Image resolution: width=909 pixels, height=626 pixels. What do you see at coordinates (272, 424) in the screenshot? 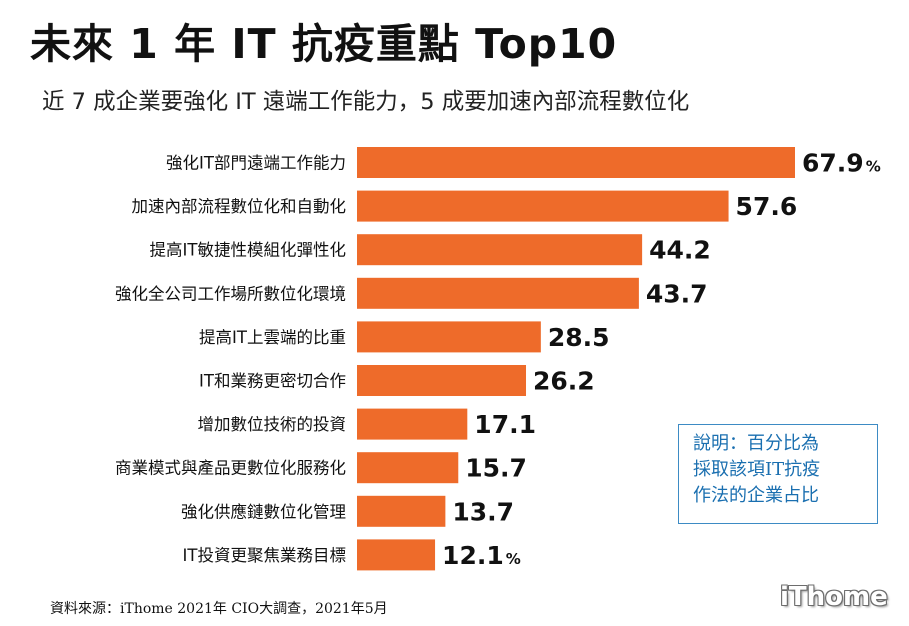
I see `category-label: 增加數位技術的投資` at bounding box center [272, 424].